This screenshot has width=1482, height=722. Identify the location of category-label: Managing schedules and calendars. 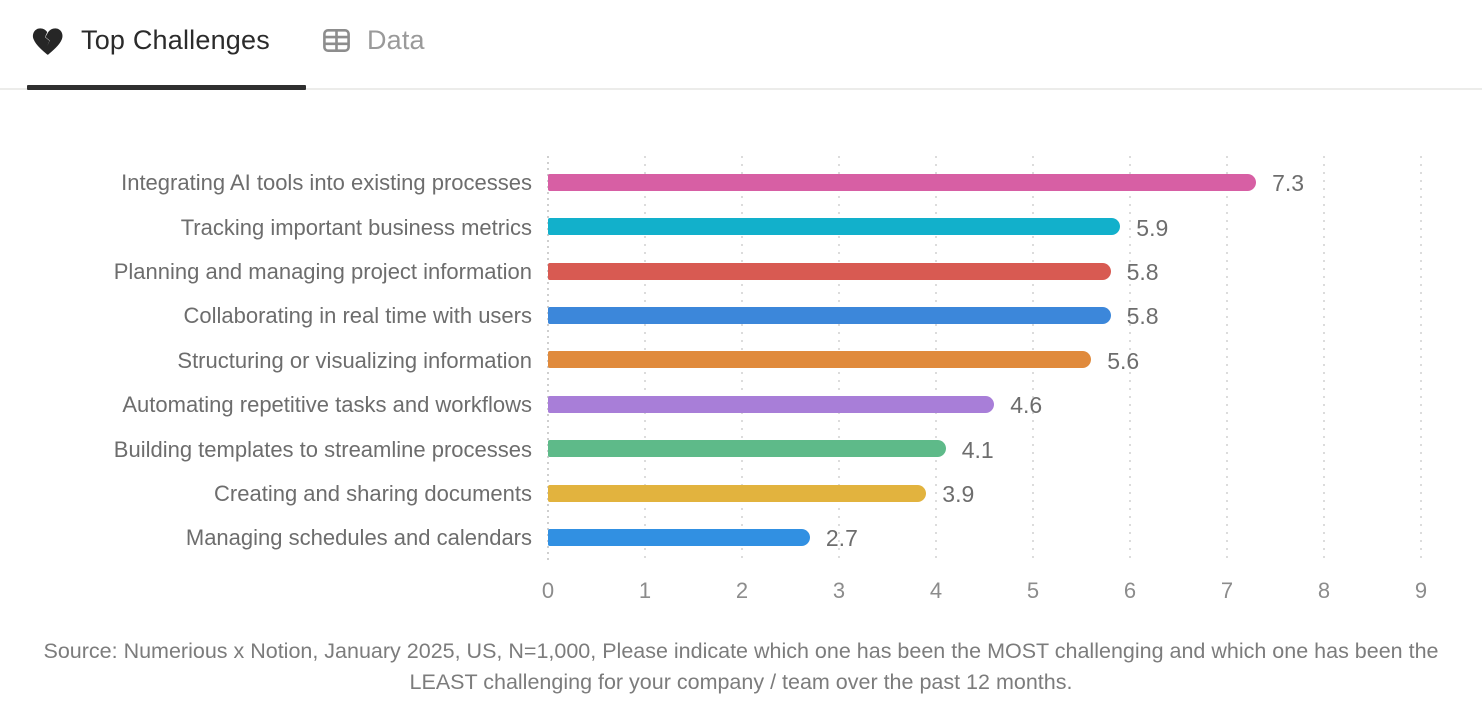
(358, 538).